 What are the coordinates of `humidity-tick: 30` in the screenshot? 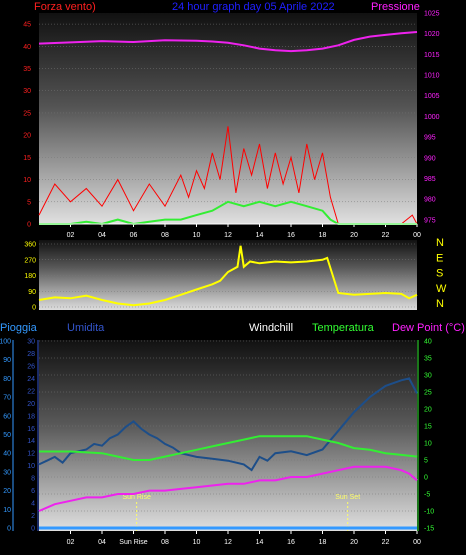 It's located at (31, 342).